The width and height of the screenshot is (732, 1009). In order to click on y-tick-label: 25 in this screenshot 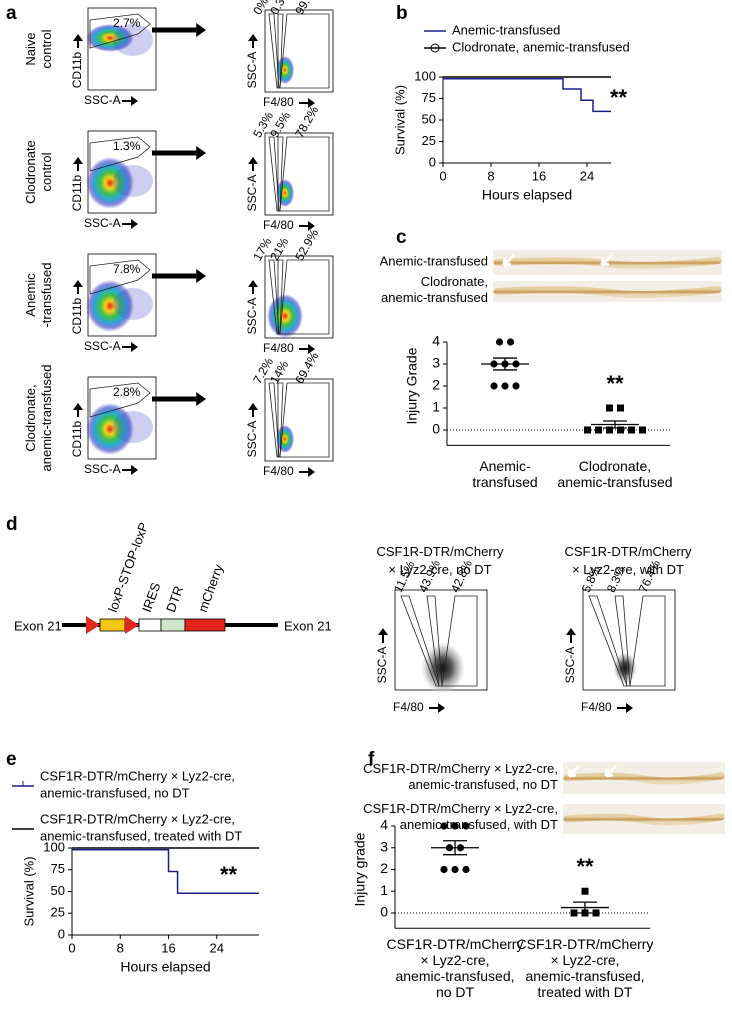, I will do `click(58, 912)`.